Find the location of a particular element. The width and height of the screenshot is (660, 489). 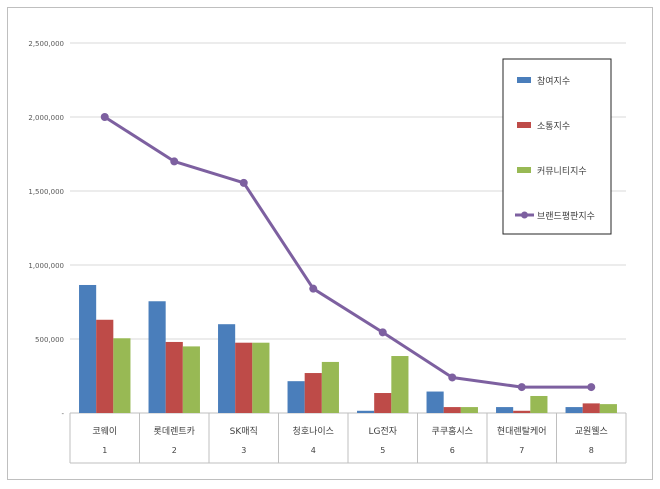

category-label: 롯데렌트카 is located at coordinates (174, 431).